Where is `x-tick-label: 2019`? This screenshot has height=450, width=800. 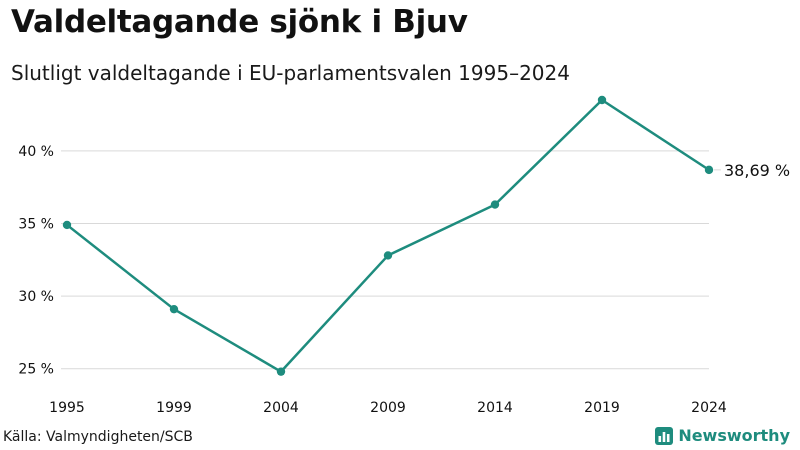 x-tick-label: 2019 is located at coordinates (602, 408).